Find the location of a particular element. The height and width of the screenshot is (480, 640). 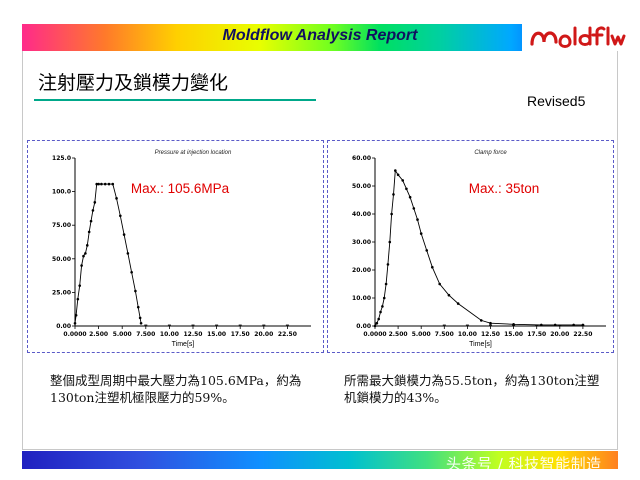

pressure-x-tick-label: 2.500 is located at coordinates (98, 334).